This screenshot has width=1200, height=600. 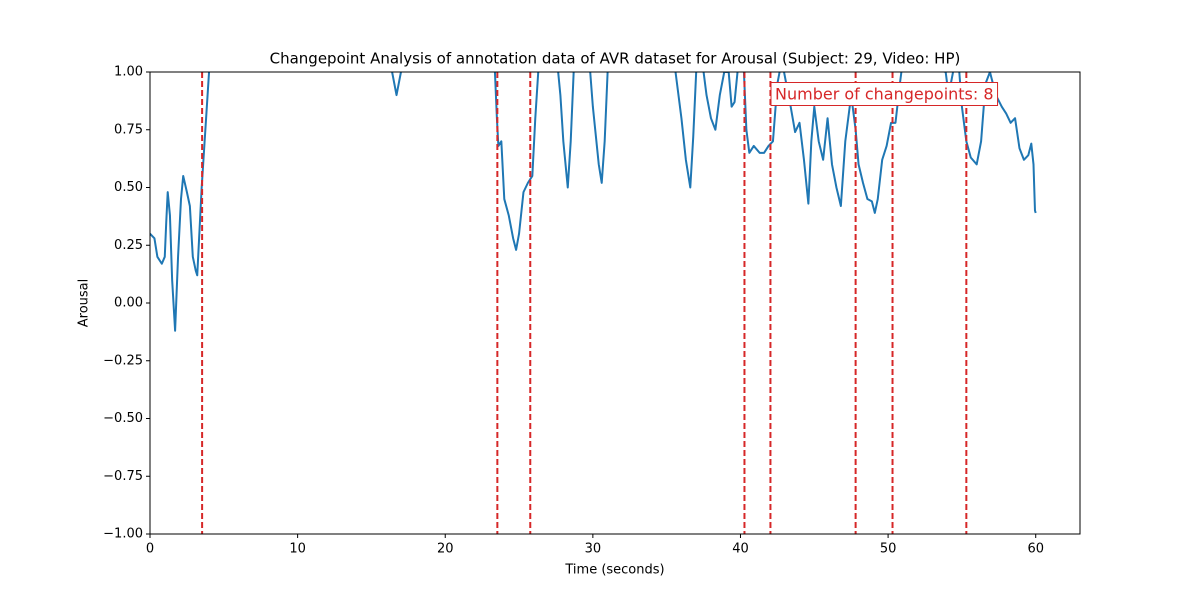 I want to click on x-tick-label: 60, so click(x=1035, y=549).